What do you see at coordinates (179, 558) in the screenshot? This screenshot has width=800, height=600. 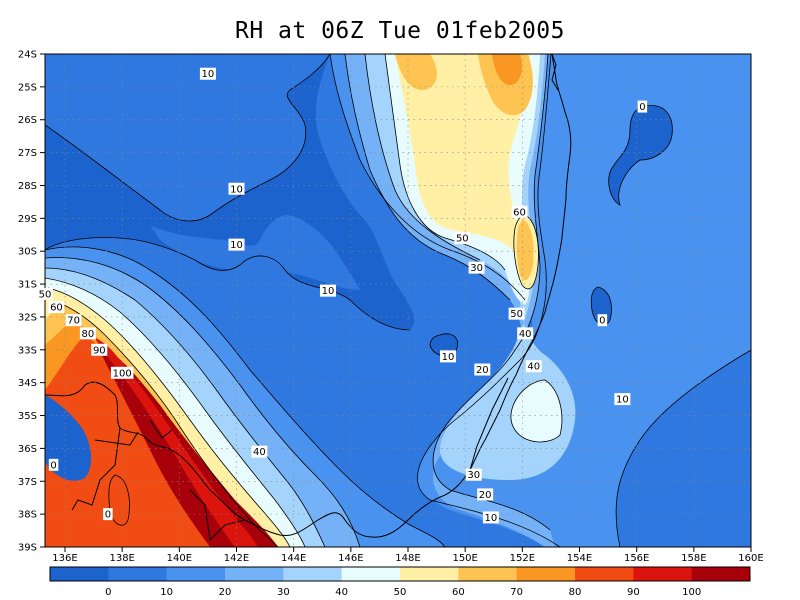 I see `lon-tick-label: 140E` at bounding box center [179, 558].